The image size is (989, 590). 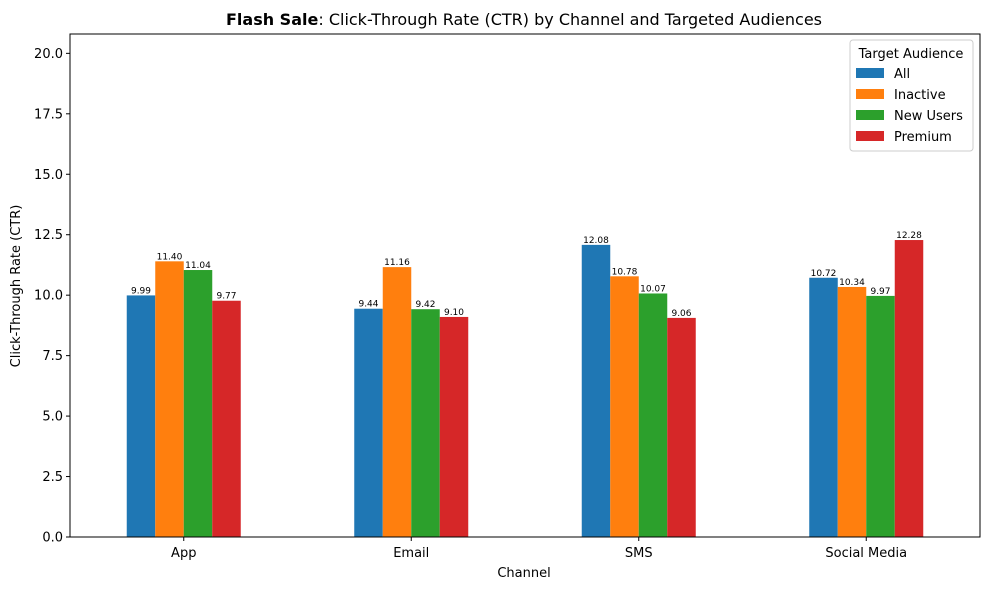 What do you see at coordinates (425, 305) in the screenshot?
I see `data-label: 9.42` at bounding box center [425, 305].